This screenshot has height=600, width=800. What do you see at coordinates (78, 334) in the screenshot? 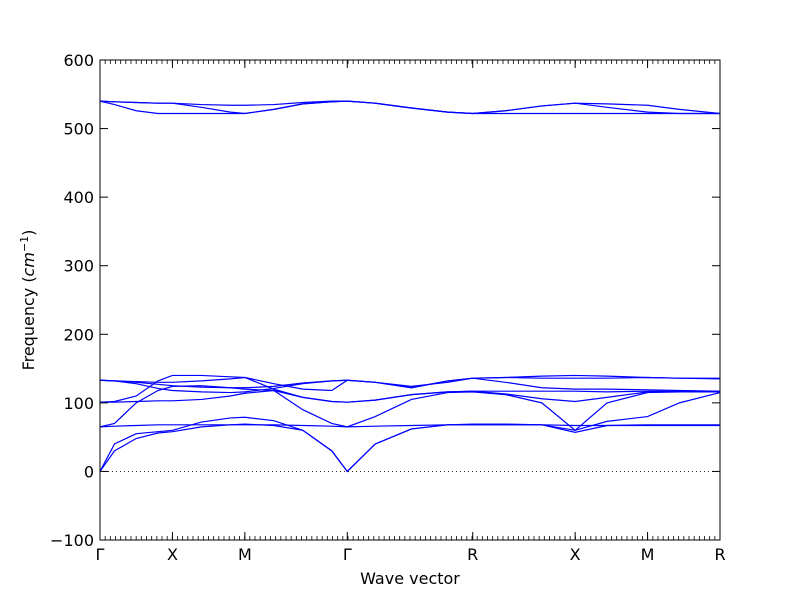
I see `y-tick-label: 200` at bounding box center [78, 334].